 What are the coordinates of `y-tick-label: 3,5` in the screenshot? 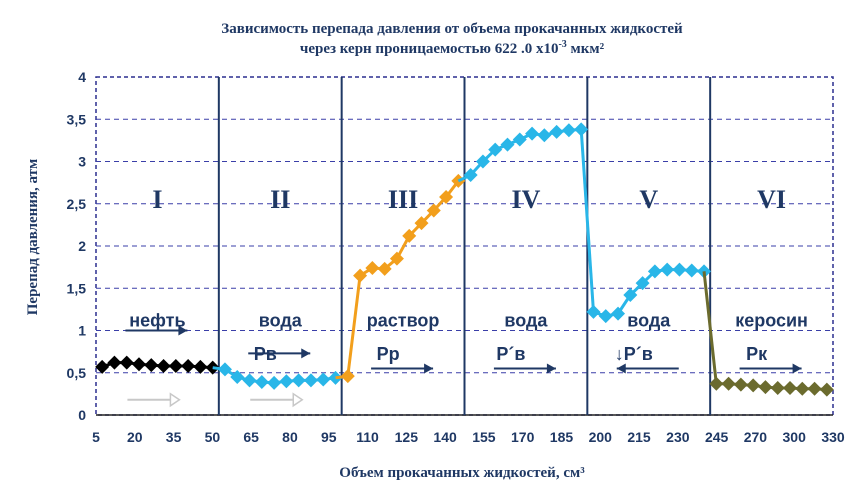 It's located at (77, 119).